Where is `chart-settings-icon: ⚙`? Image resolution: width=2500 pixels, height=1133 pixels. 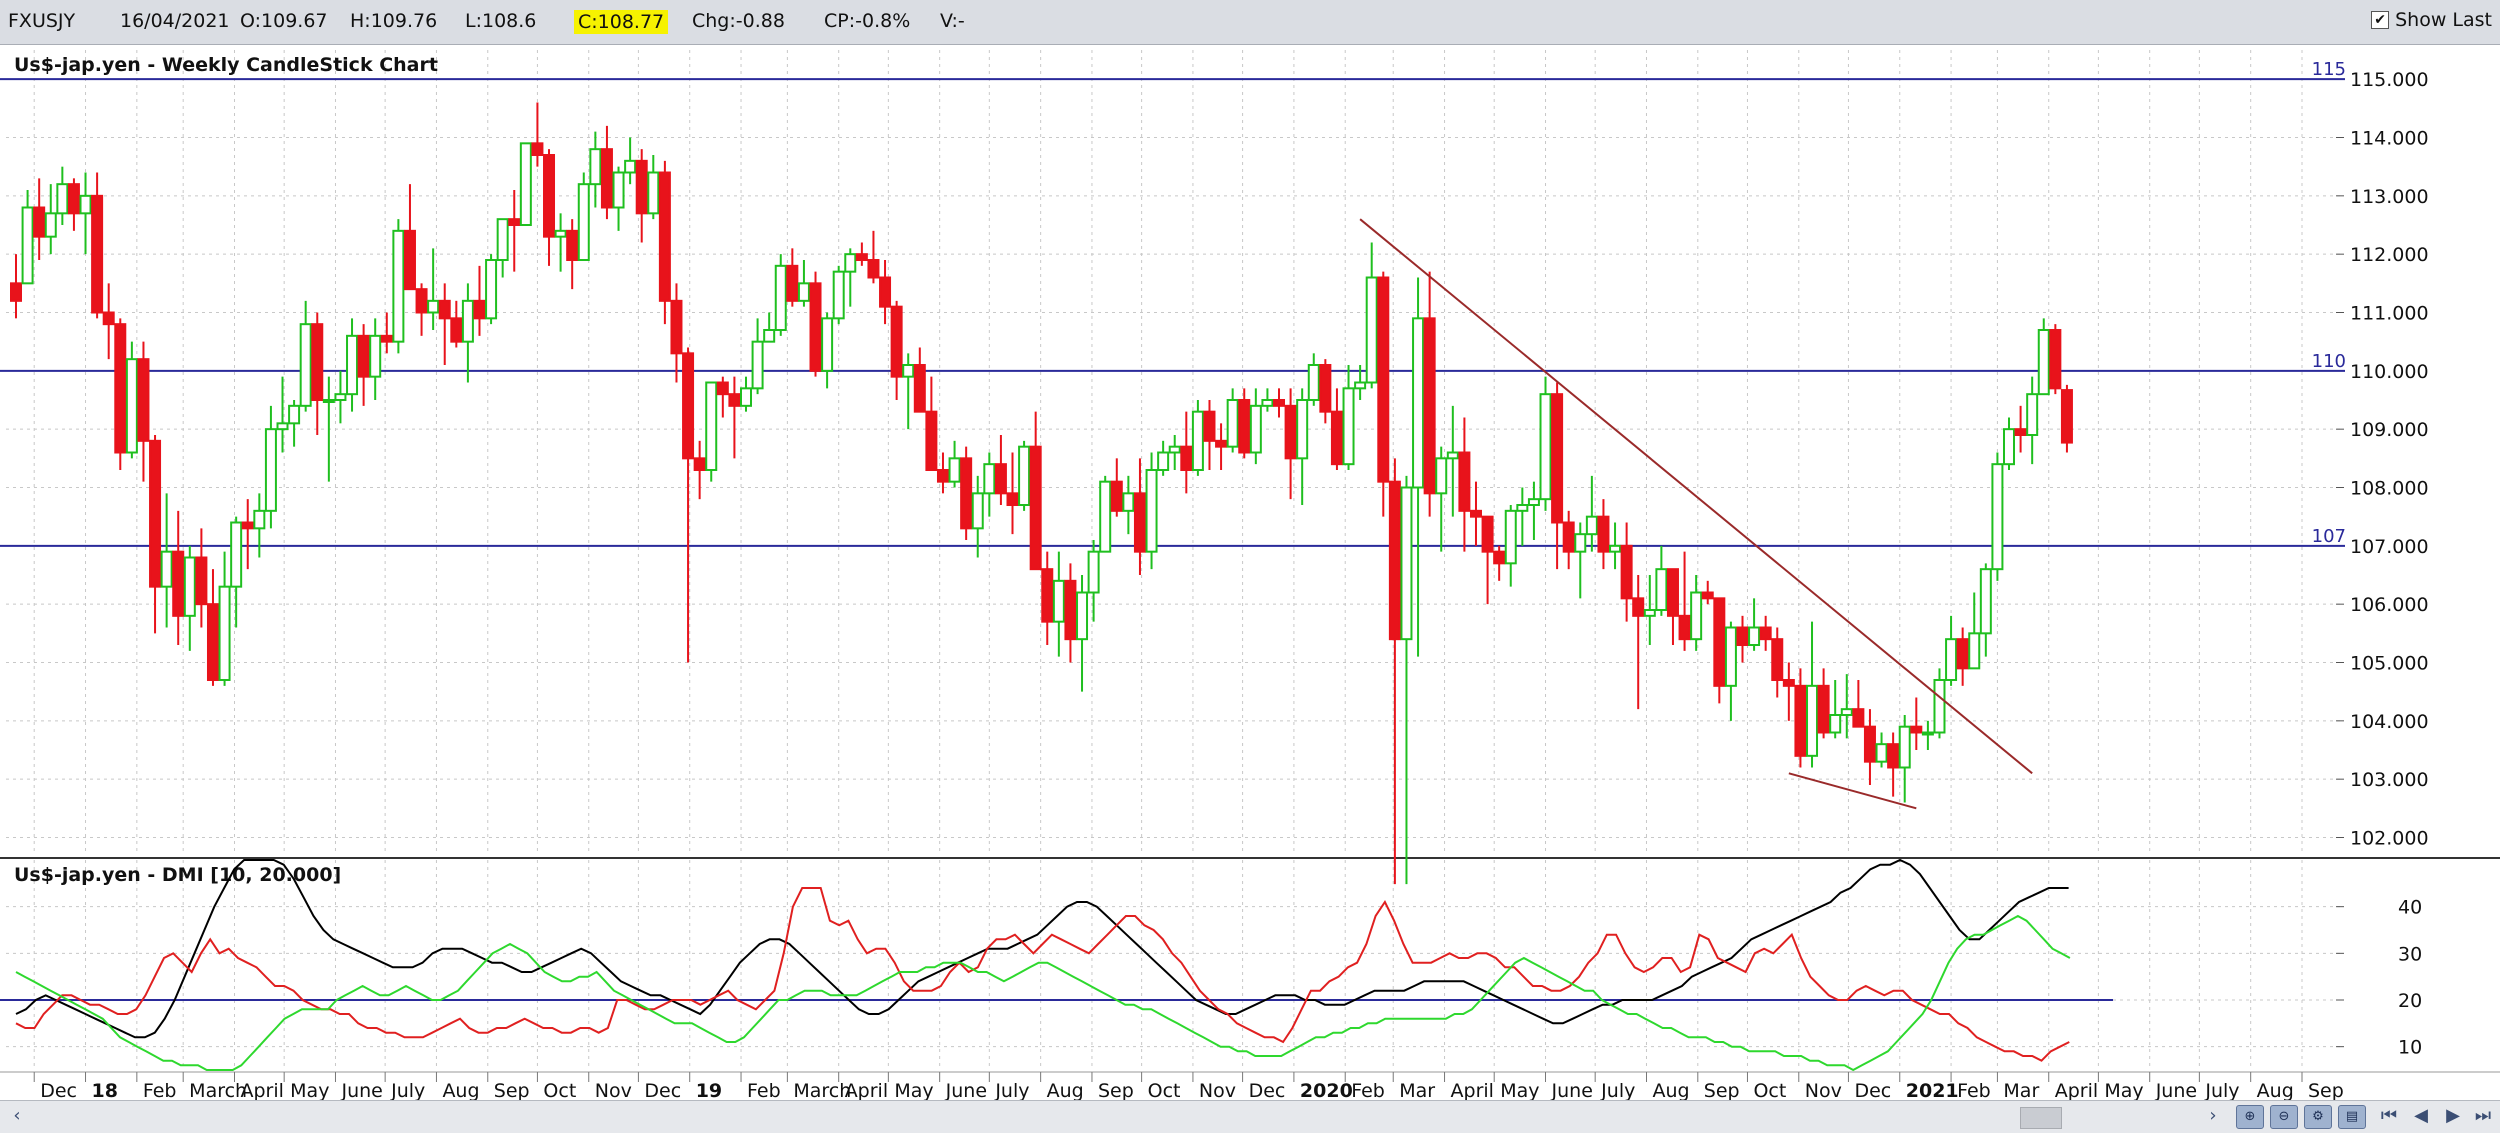
chart-settings-icon: ⚙ is located at coordinates (2318, 1117).